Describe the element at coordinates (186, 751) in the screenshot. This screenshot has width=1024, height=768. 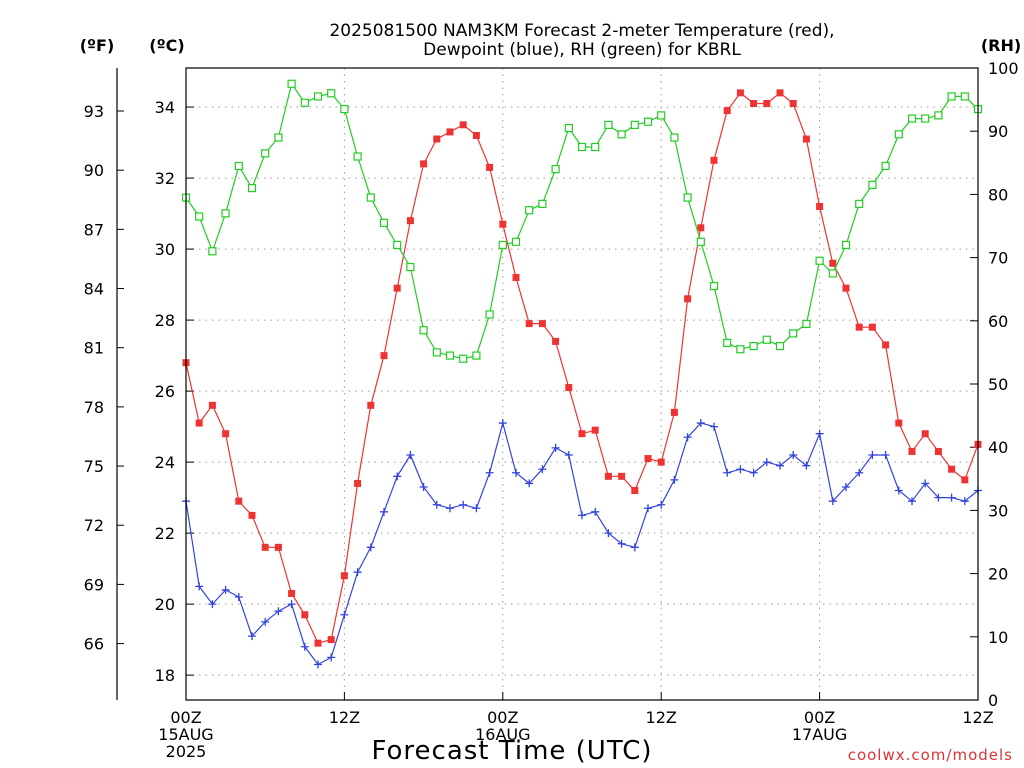
I see `time-tick-label: 2025` at that location.